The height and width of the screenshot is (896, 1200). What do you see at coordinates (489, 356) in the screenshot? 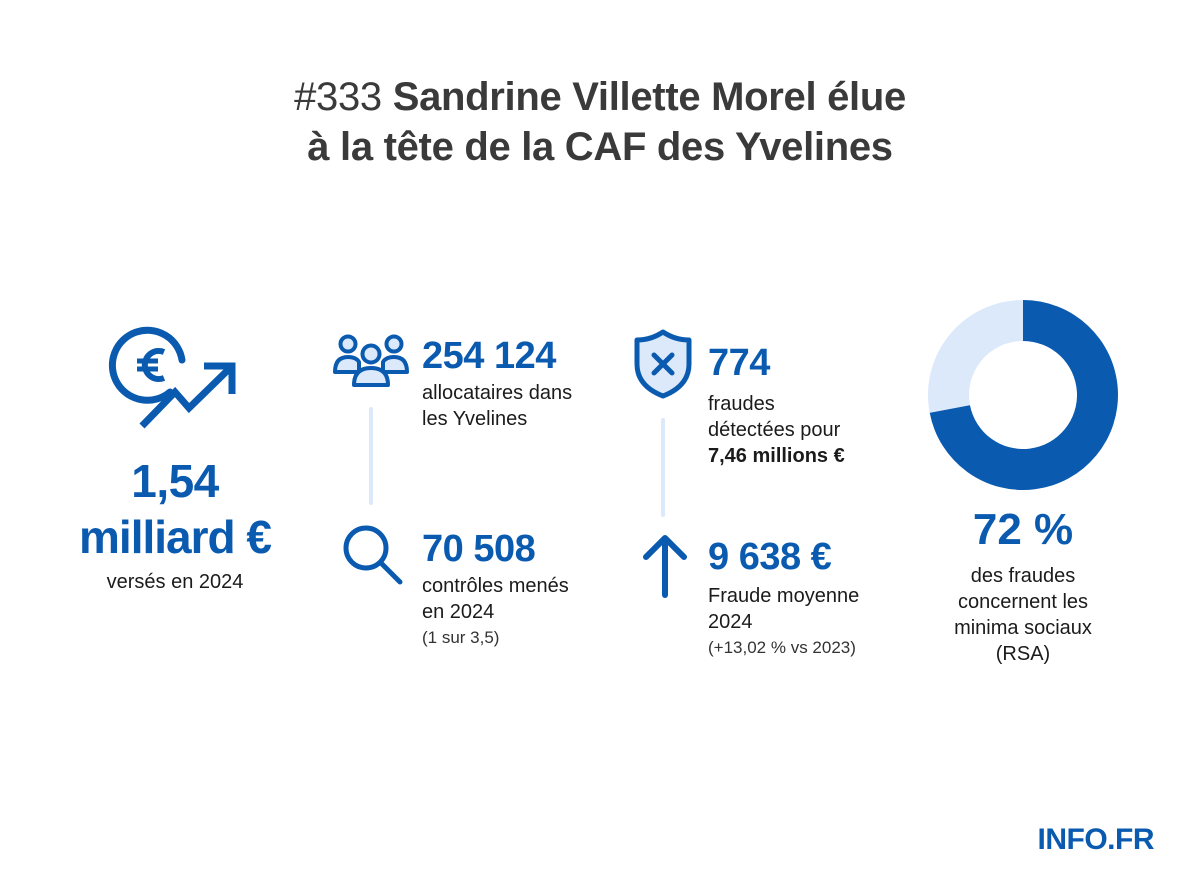
I see `beneficiaries-value: 254 124` at bounding box center [489, 356].